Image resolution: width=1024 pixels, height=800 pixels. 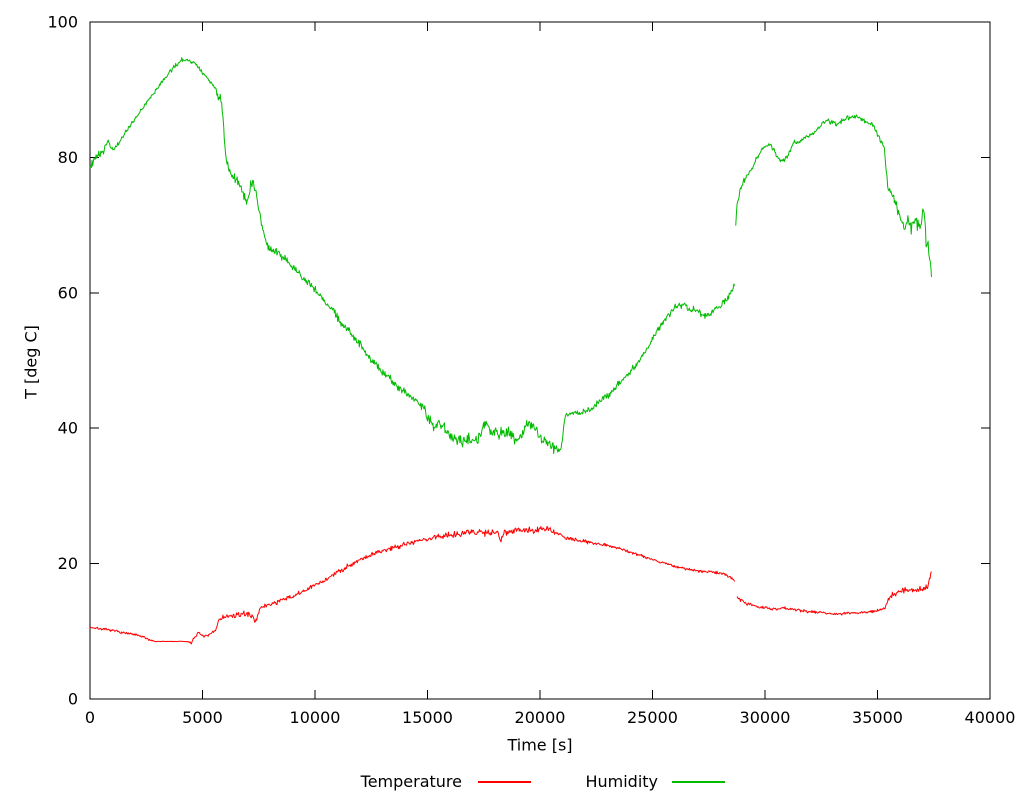 I want to click on y-tick-label: 40, so click(x=68, y=428).